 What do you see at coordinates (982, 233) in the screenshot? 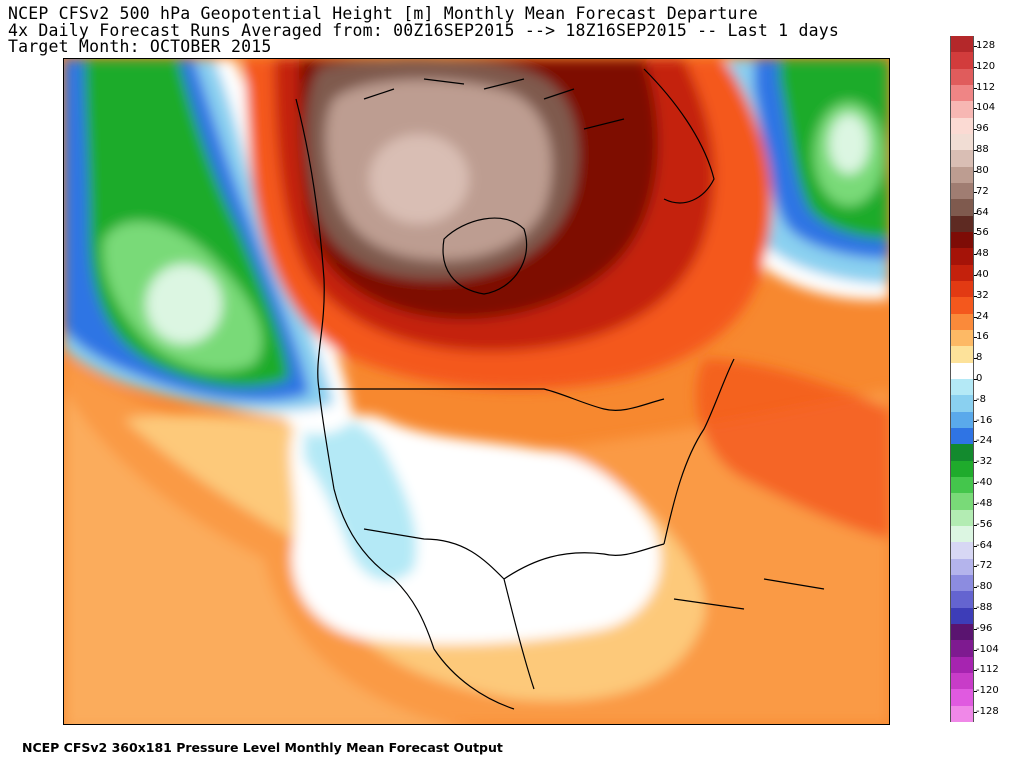
I see `legend-label: 56` at bounding box center [982, 233].